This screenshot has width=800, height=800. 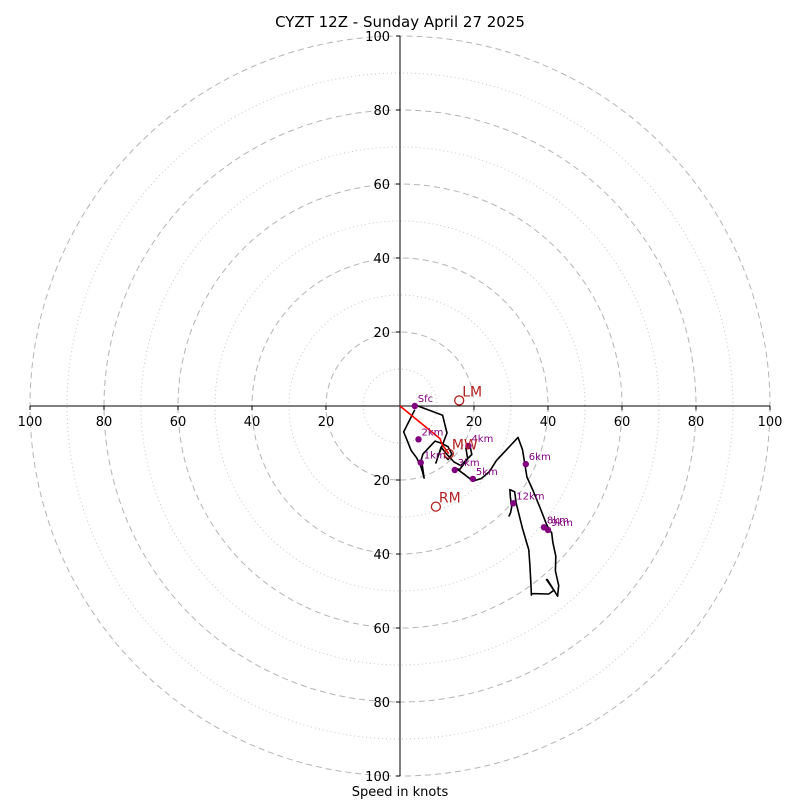 I want to click on storm-motions: LM MW RM, so click(x=456, y=448).